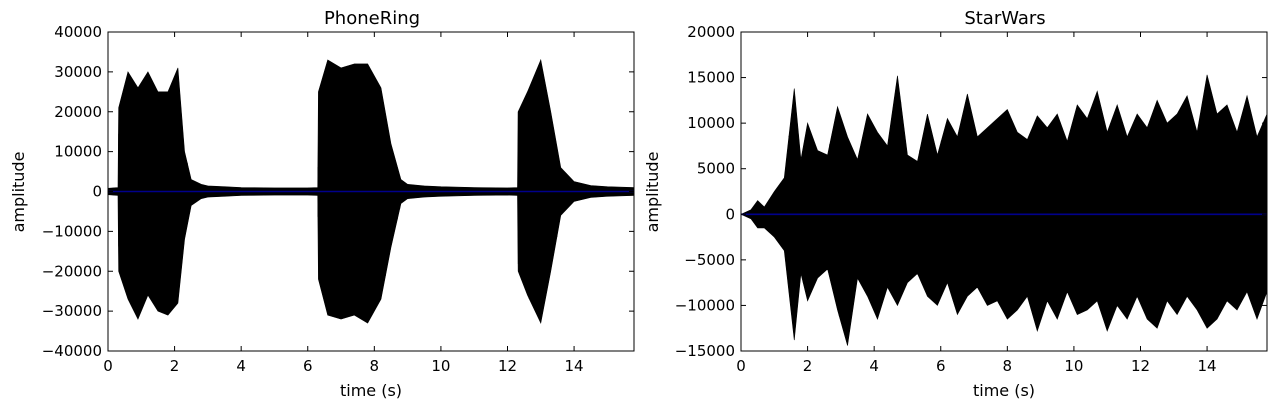 This screenshot has height=410, width=1279. I want to click on y-tick-label: 5000, so click(716, 169).